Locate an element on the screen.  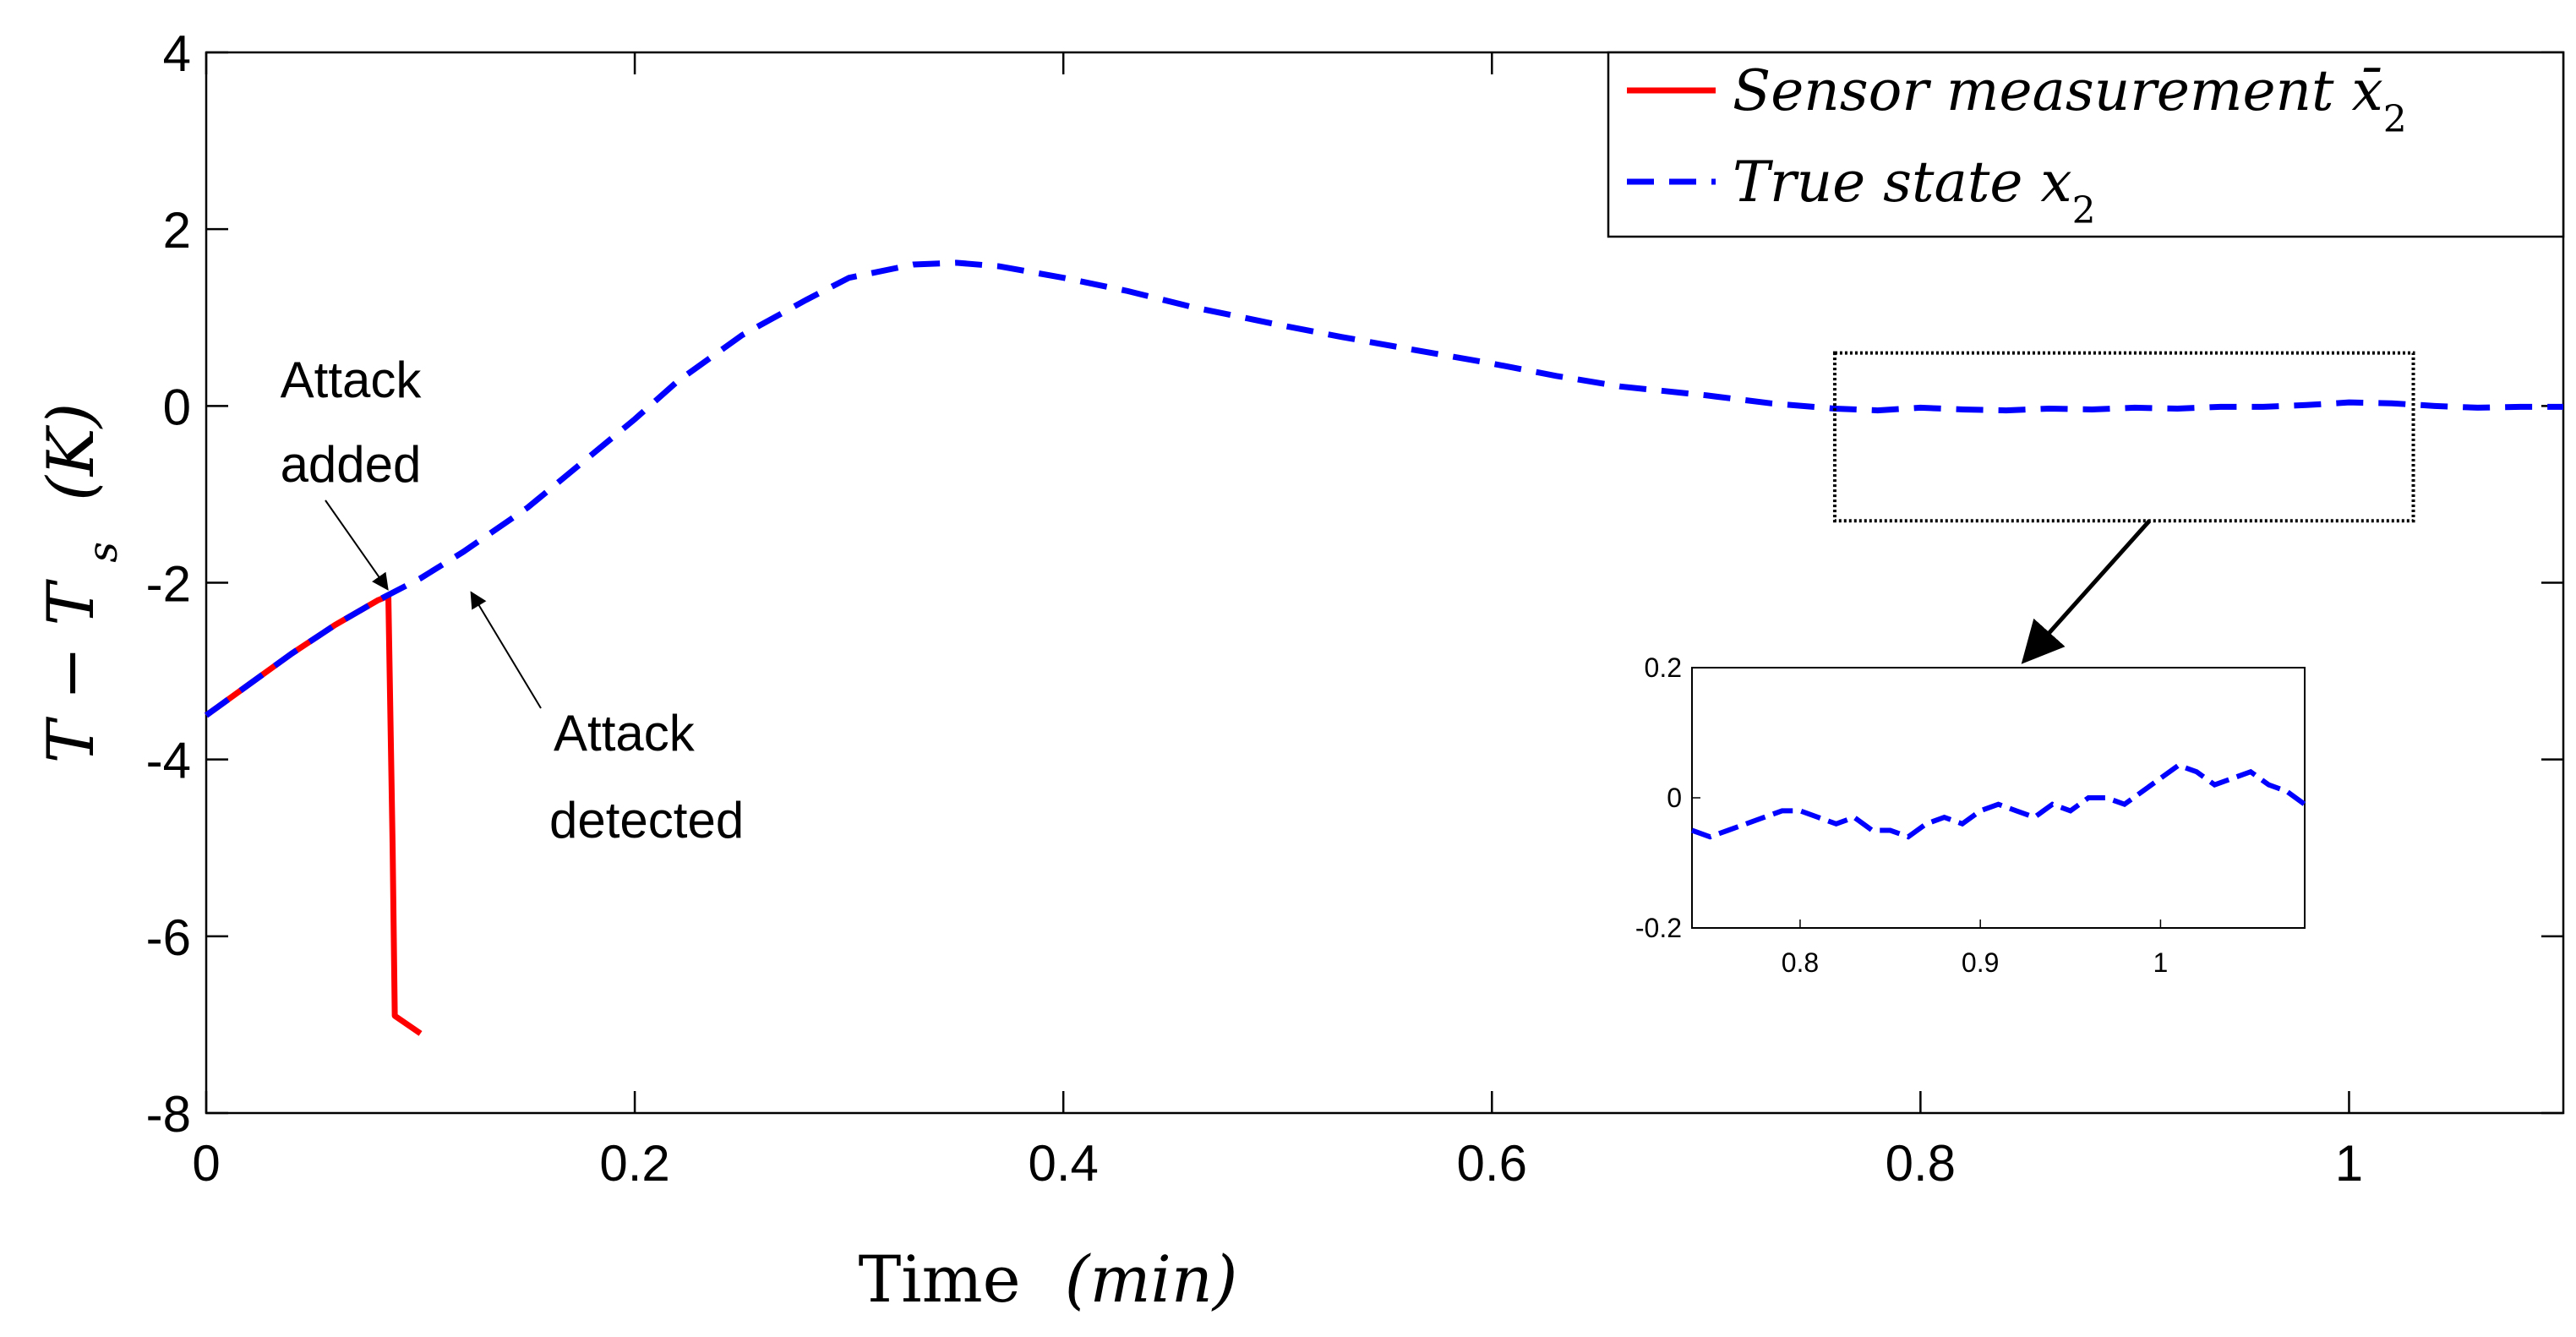
legend-label-sensor: Sensor measurement x̄2 is located at coordinates (2070, 99).